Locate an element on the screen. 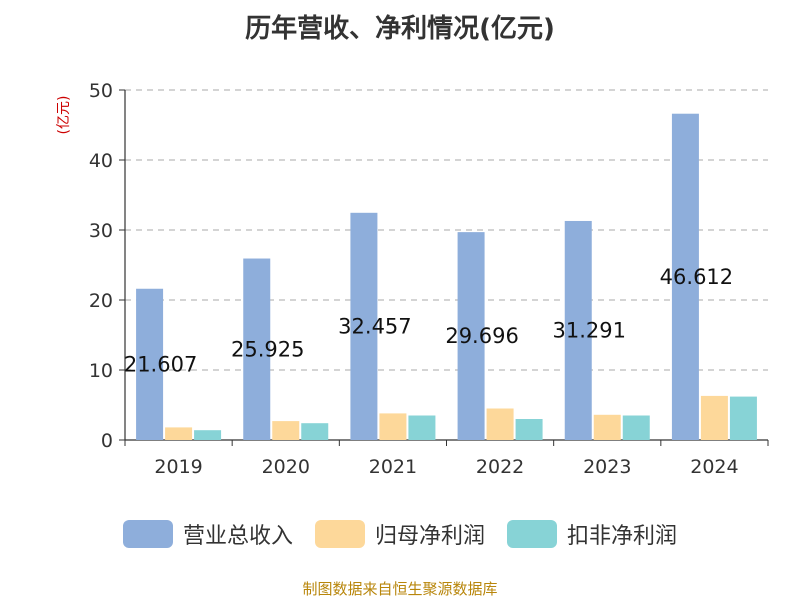  data-label-2019: 21.607 is located at coordinates (160, 364).